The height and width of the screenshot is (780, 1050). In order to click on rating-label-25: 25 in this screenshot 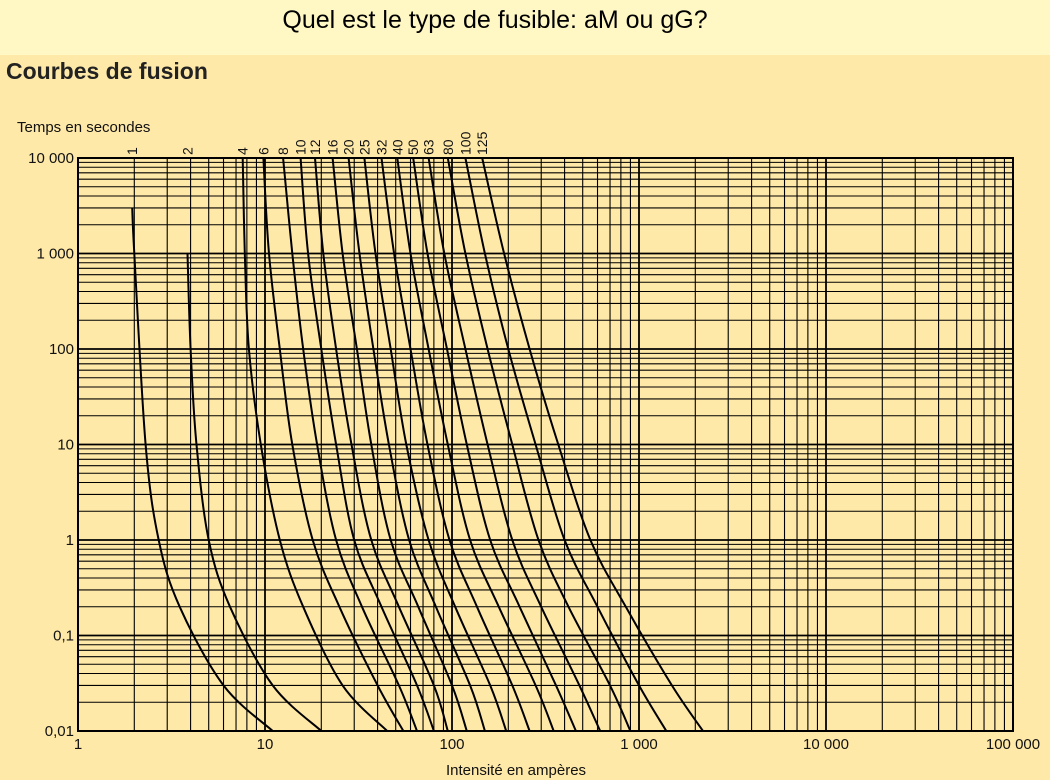, I will do `click(364, 147)`.